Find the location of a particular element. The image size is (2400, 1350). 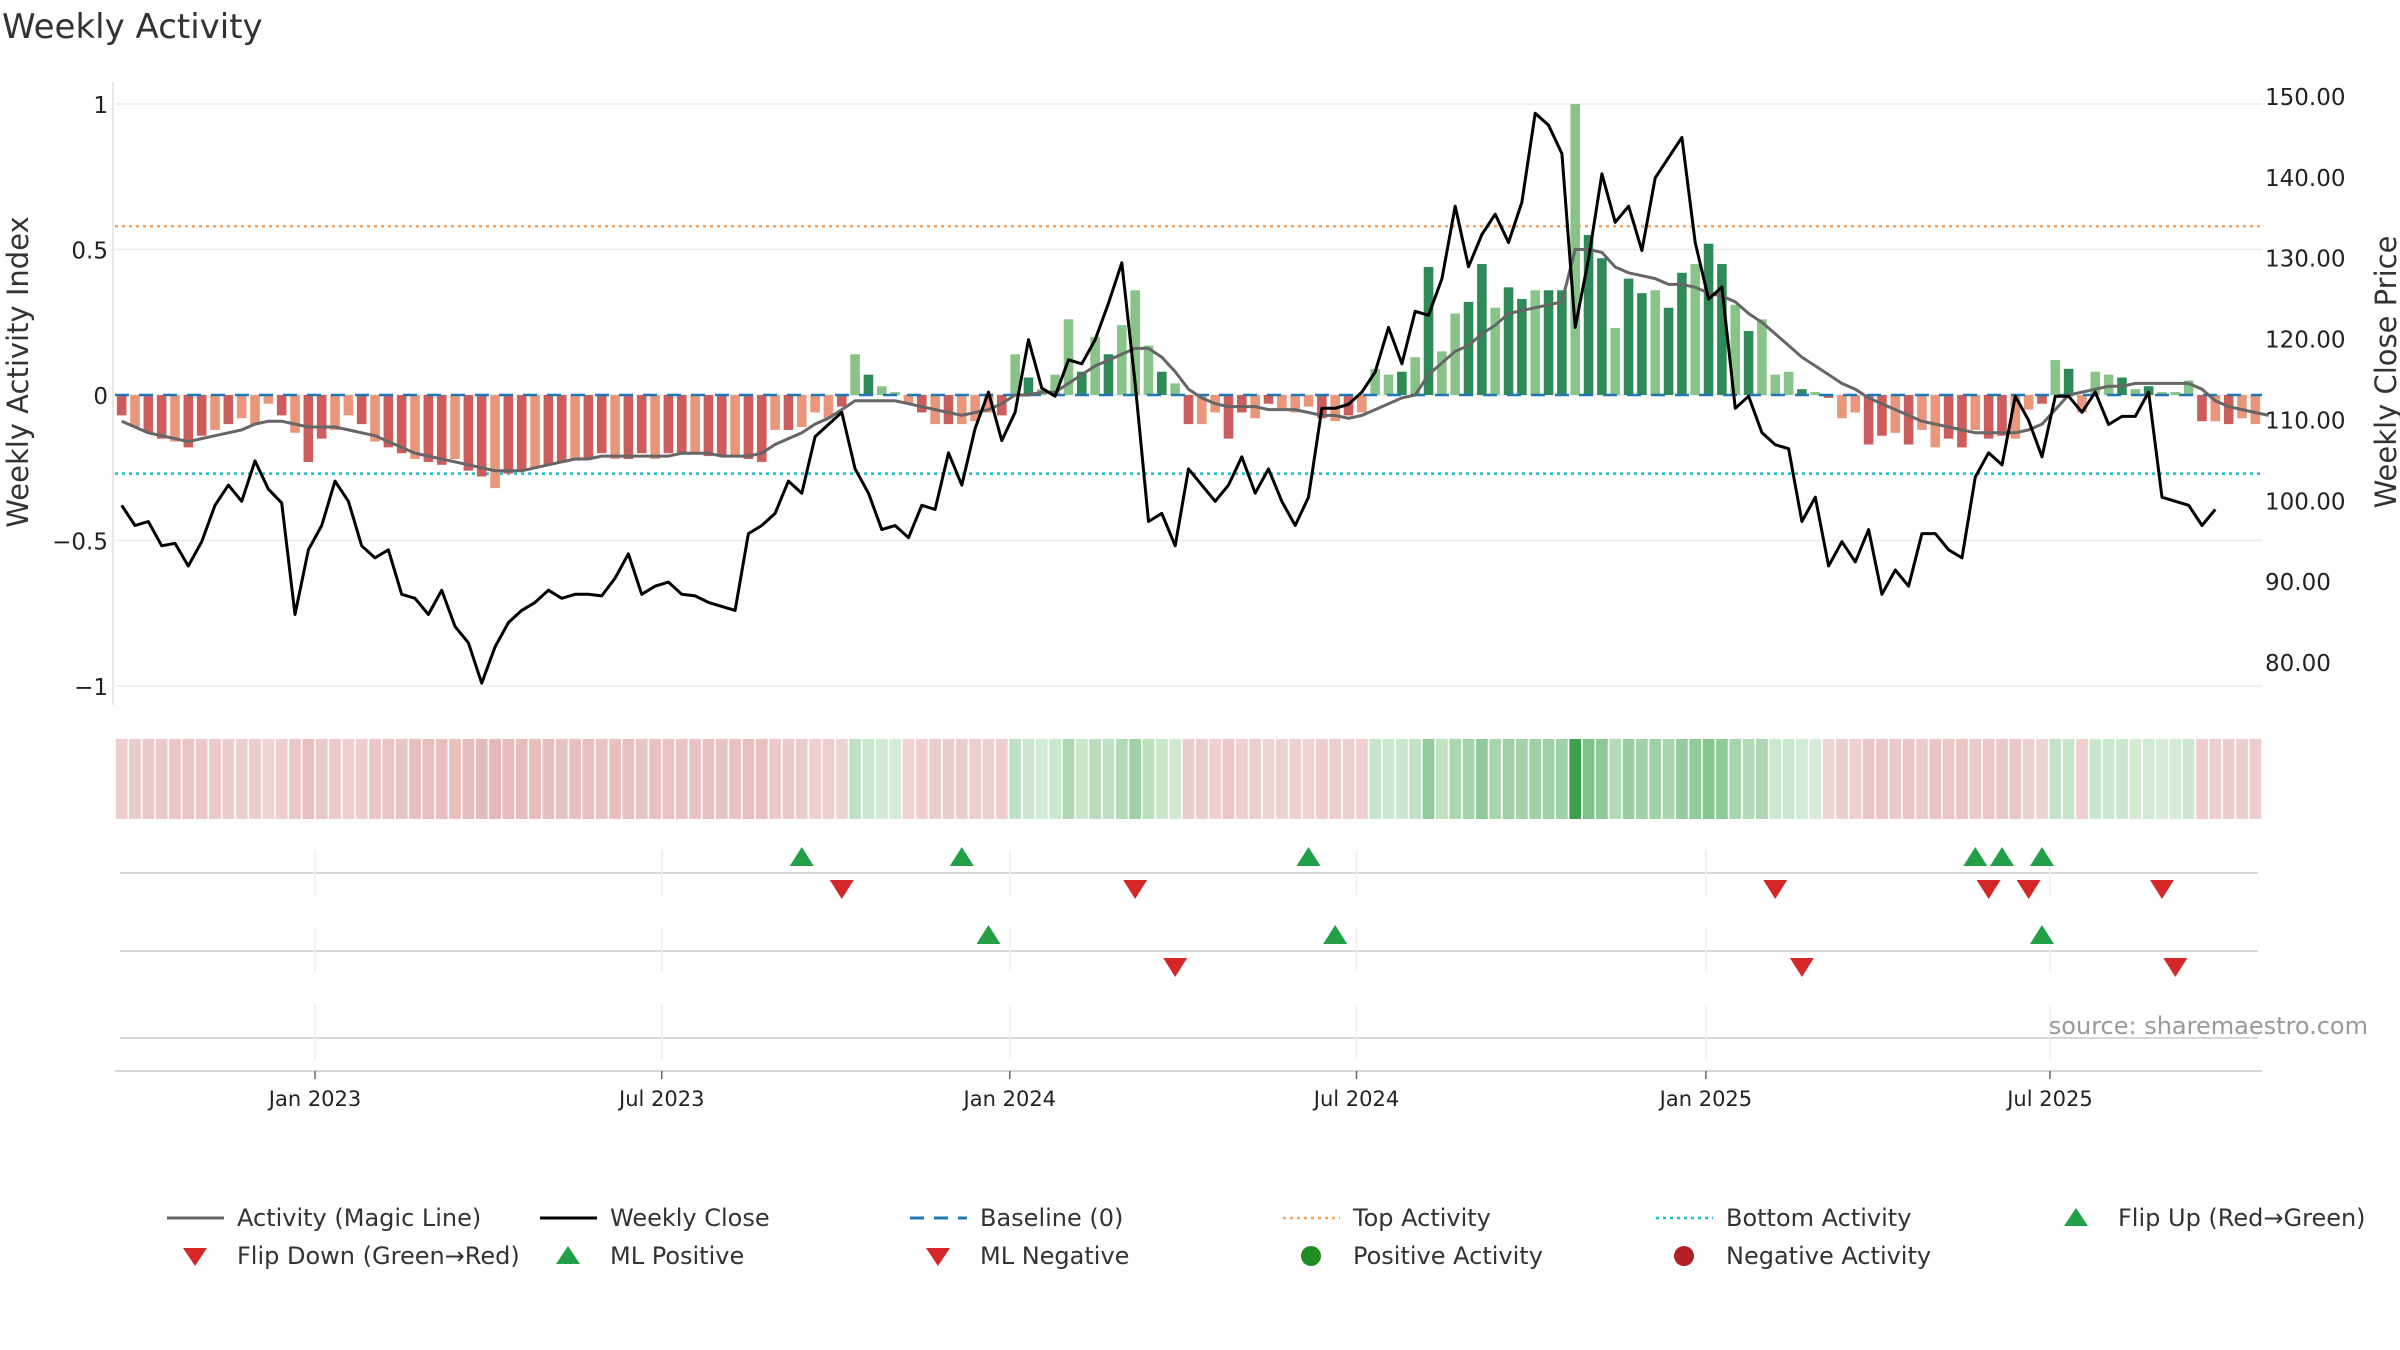

legend-label: ML Positive is located at coordinates (677, 1256).